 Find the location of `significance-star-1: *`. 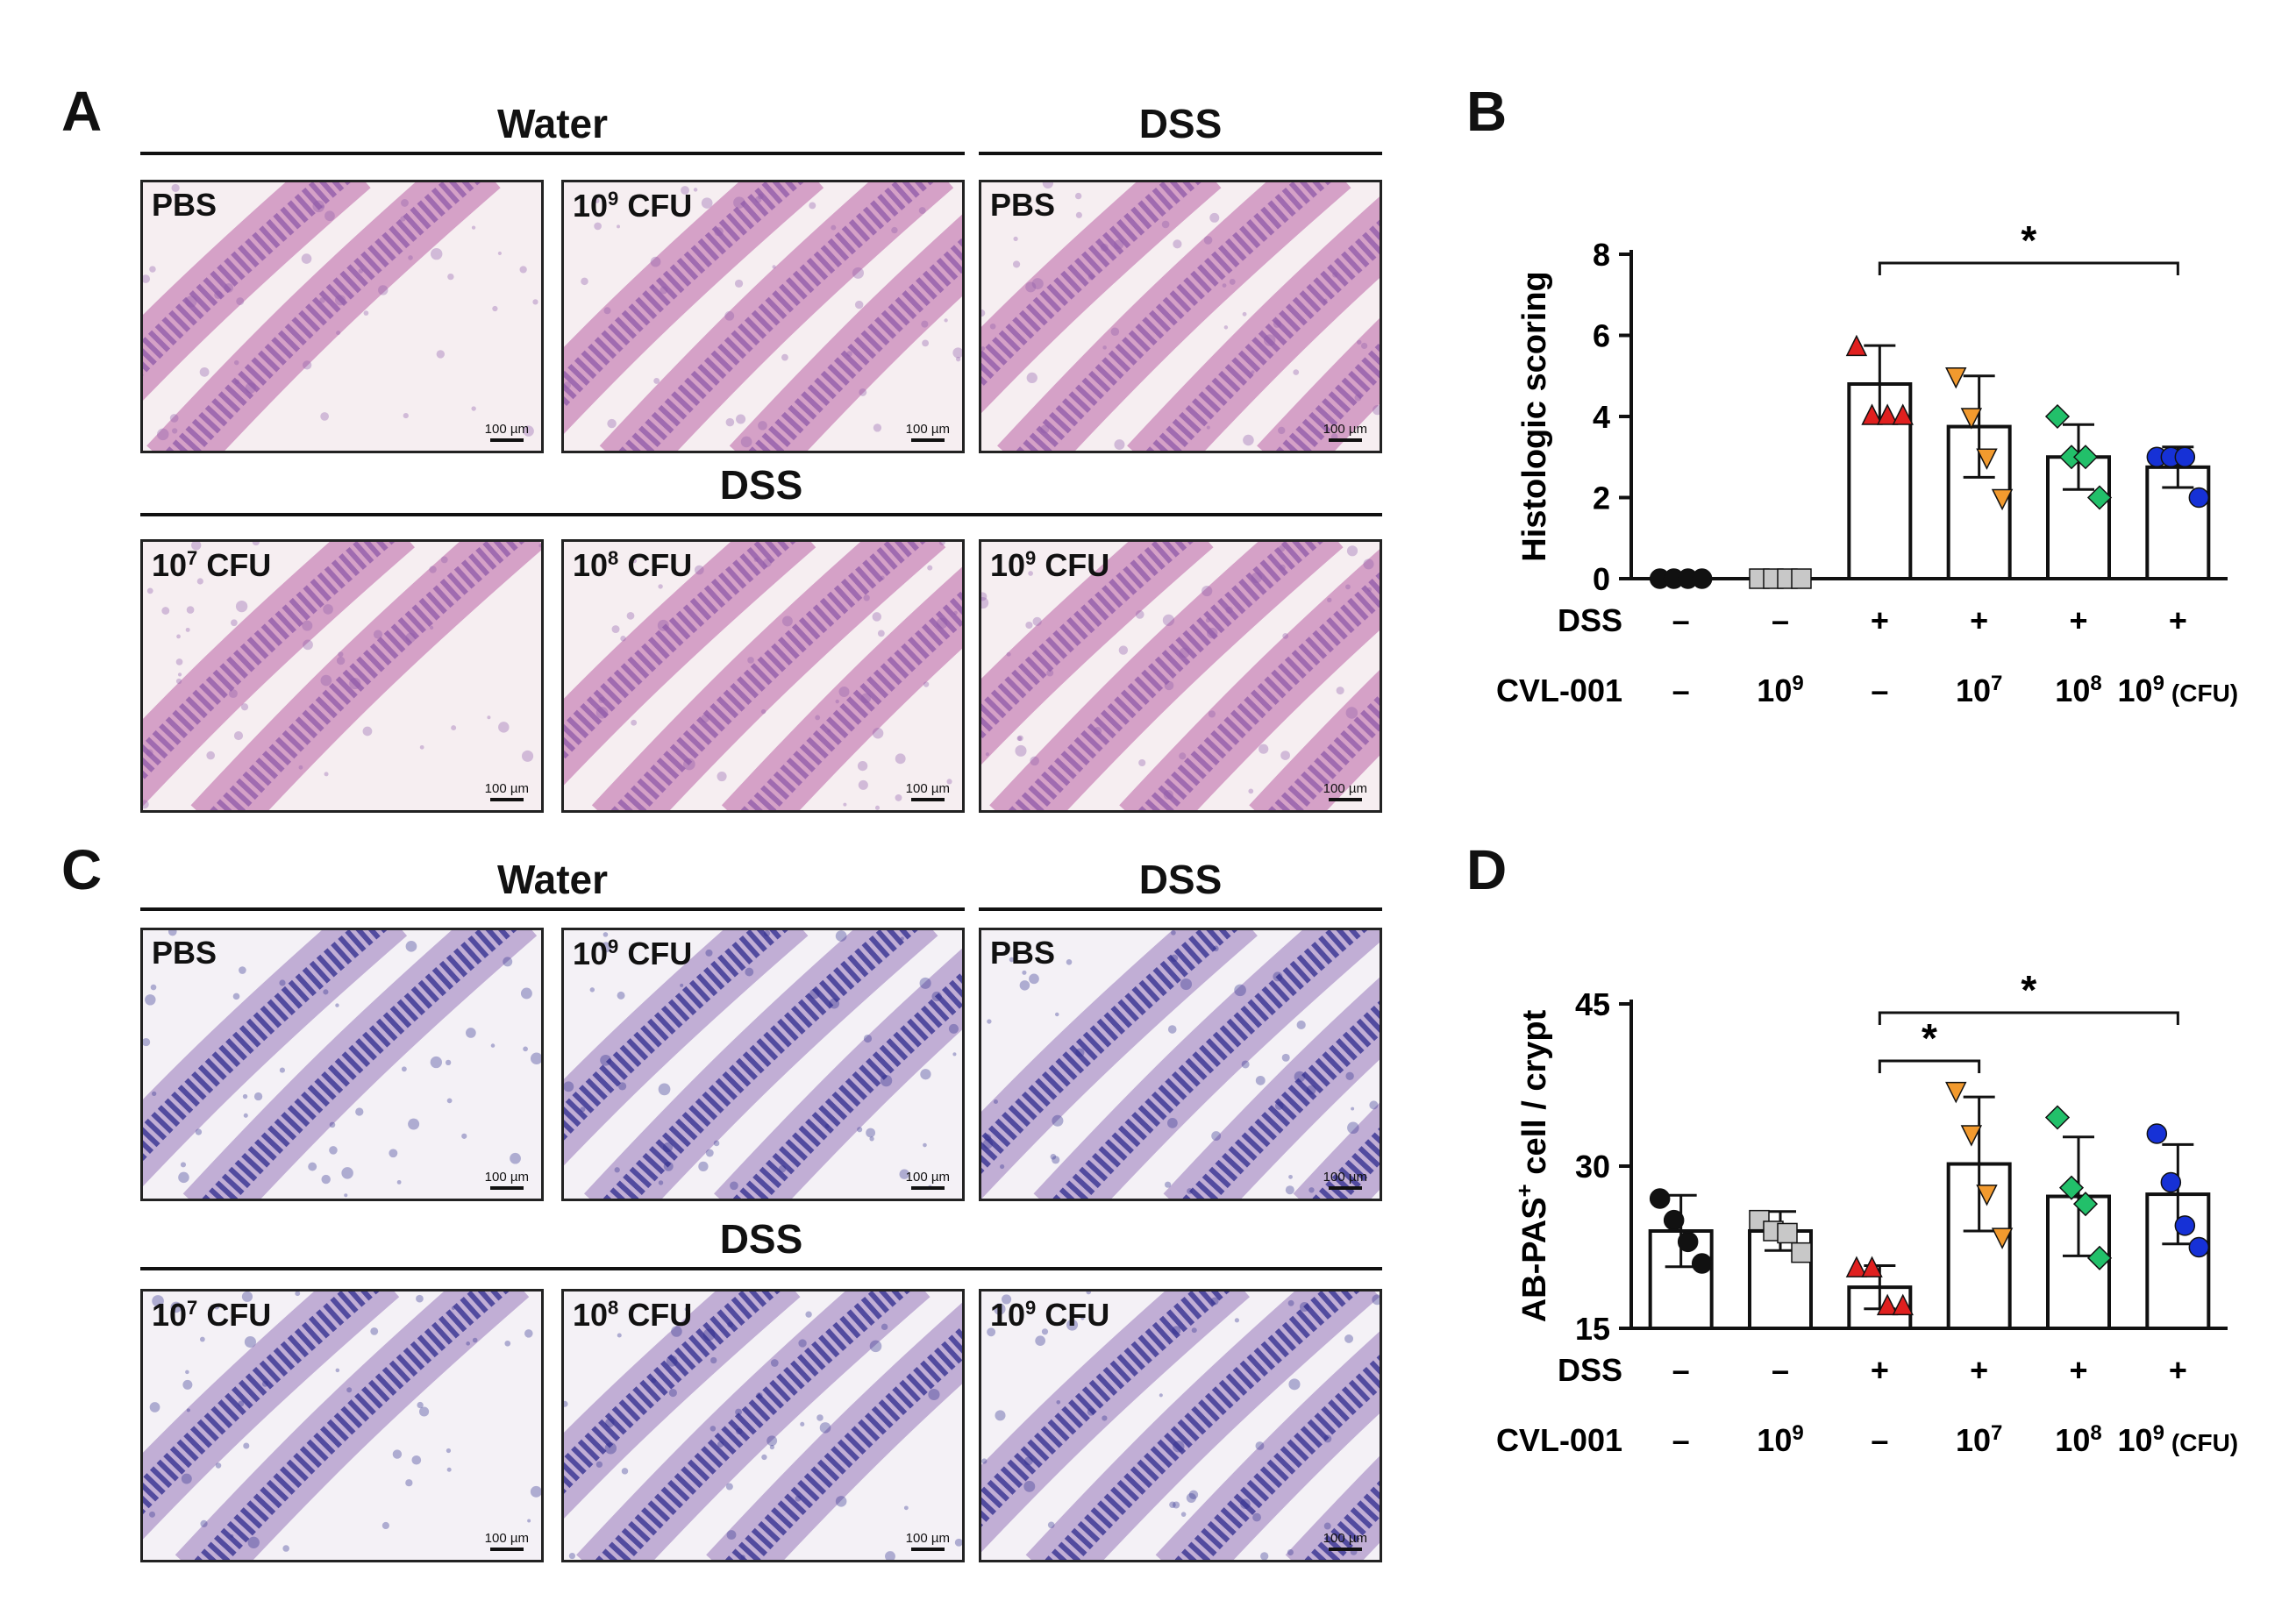

significance-star-1: * is located at coordinates (2028, 240).